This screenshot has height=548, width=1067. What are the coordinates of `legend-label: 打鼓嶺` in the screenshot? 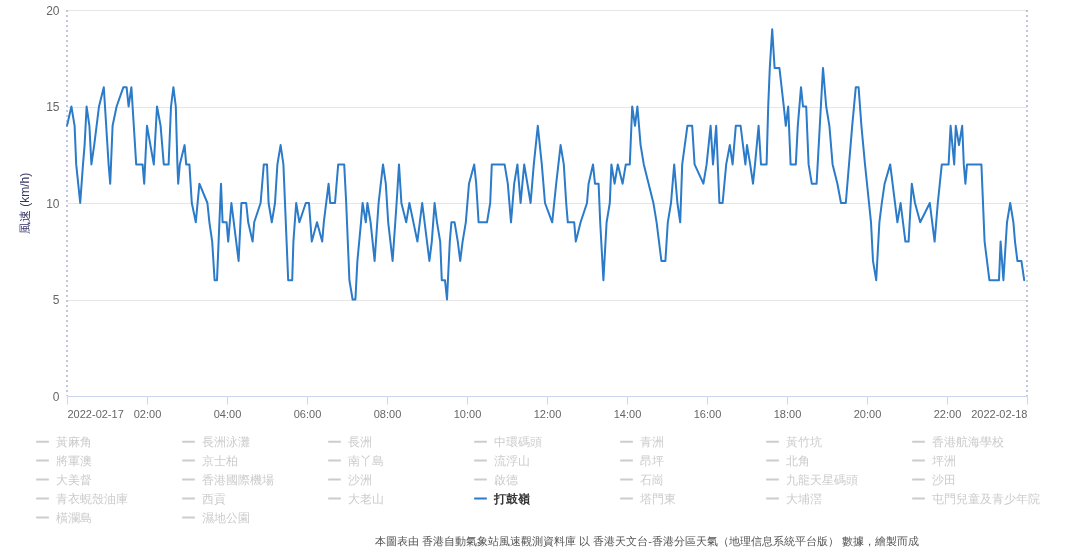 It's located at (511, 498).